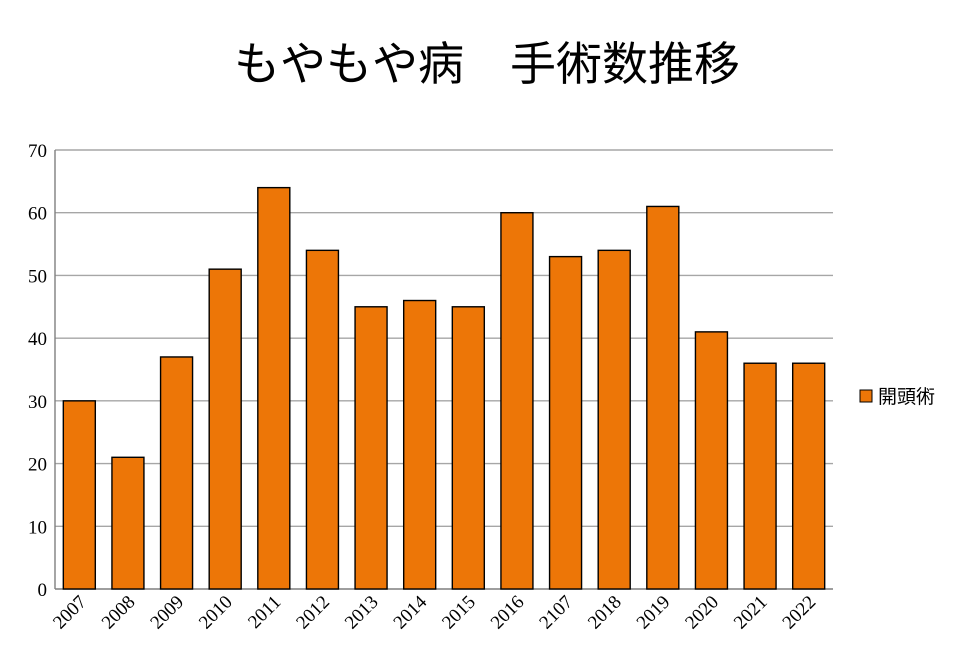 This screenshot has height=666, width=964. Describe the element at coordinates (411, 612) in the screenshot. I see `x-tick-label: 2014` at that location.